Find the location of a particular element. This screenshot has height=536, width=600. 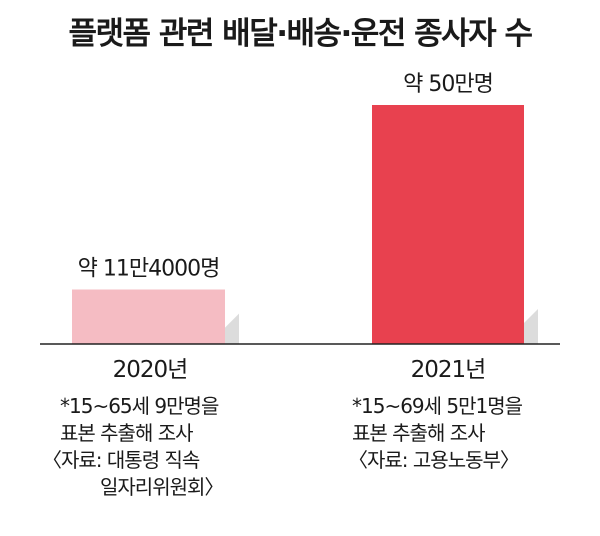

note-2020-source-2: 일자리위원회〉 is located at coordinates (162, 487).